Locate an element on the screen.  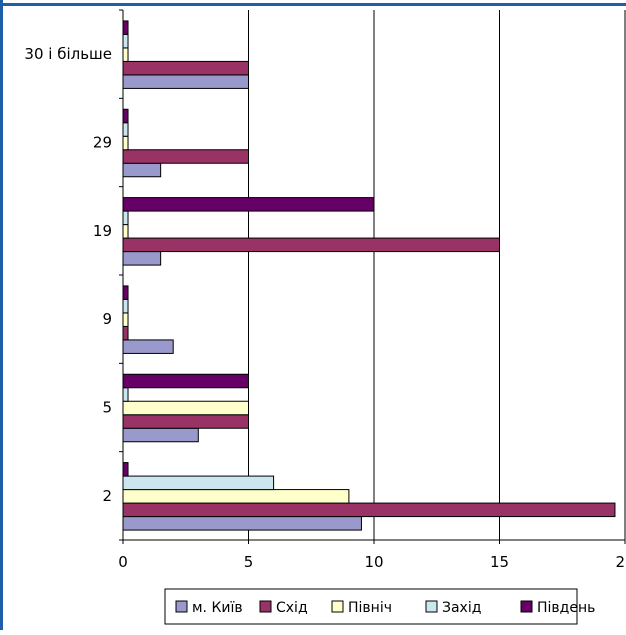
x-tick-label: 0 is located at coordinates (123, 562).